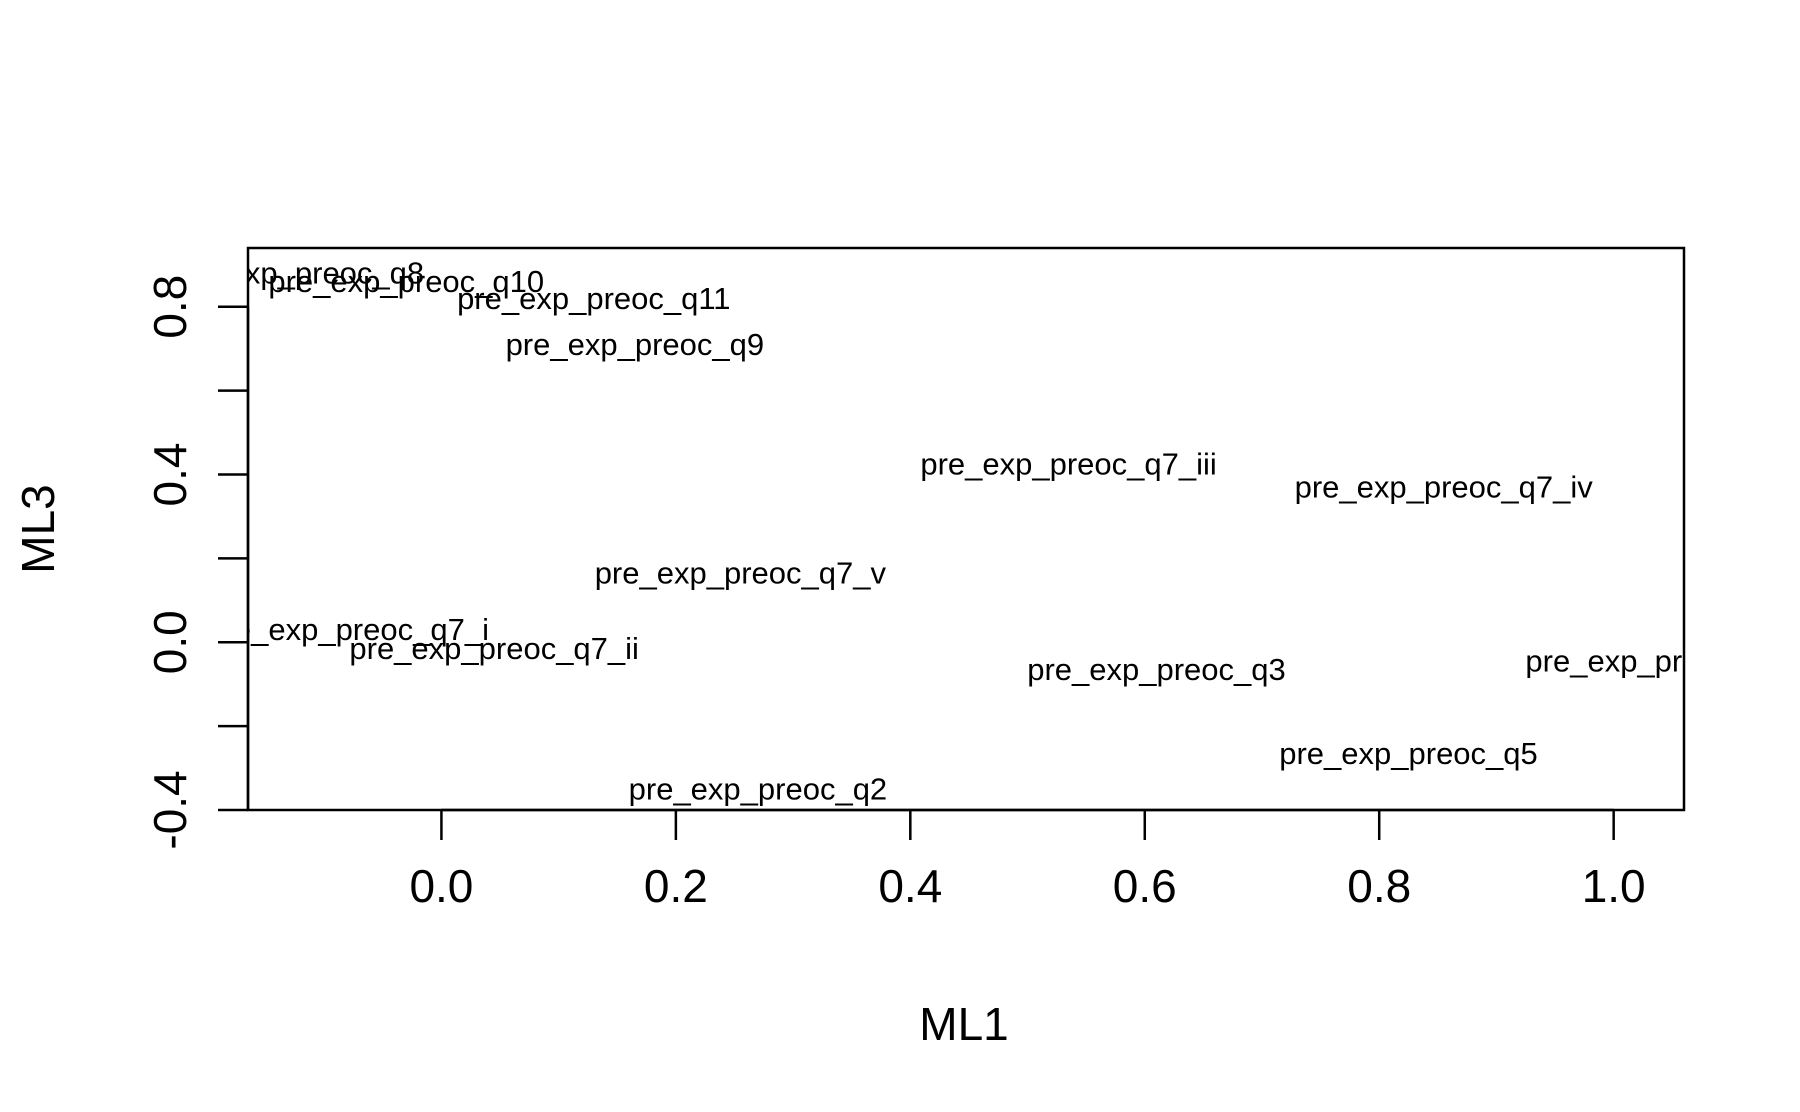 The image size is (1800, 1112). What do you see at coordinates (1654, 661) in the screenshot?
I see `point-label: pre_exp_preoc_q1` at bounding box center [1654, 661].